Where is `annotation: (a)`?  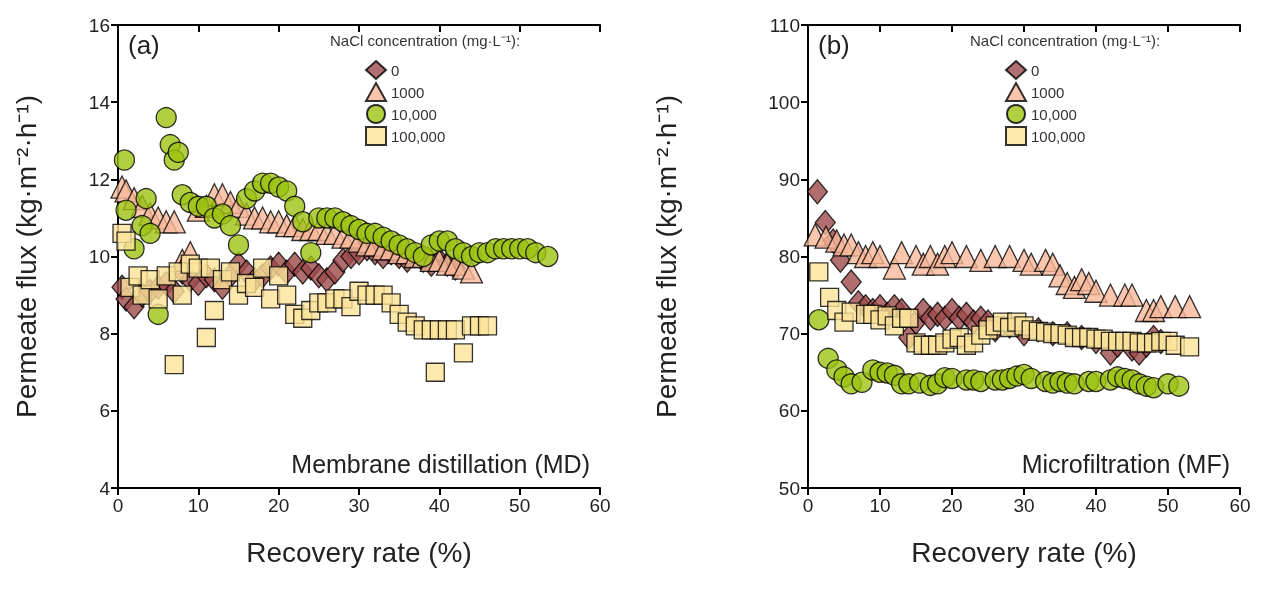 annotation: (a) is located at coordinates (144, 45).